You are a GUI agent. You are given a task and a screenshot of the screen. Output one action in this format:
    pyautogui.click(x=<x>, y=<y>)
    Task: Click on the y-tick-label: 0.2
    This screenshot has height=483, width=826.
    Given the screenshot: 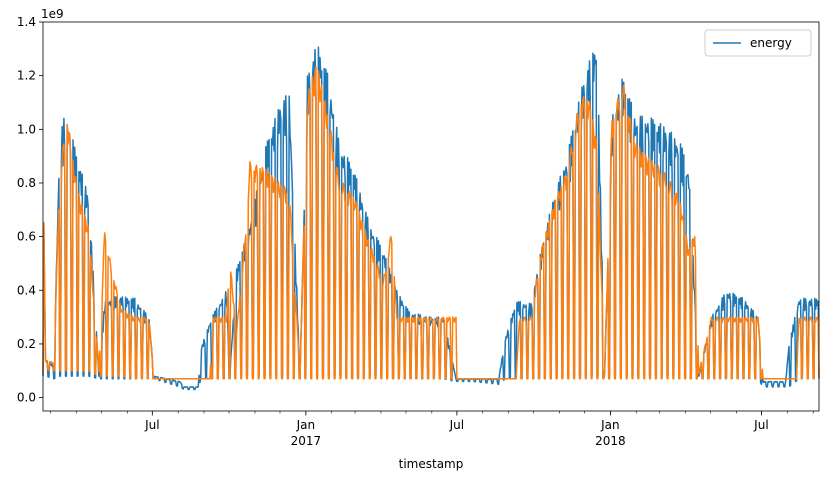 What is the action you would take?
    pyautogui.click(x=26, y=344)
    